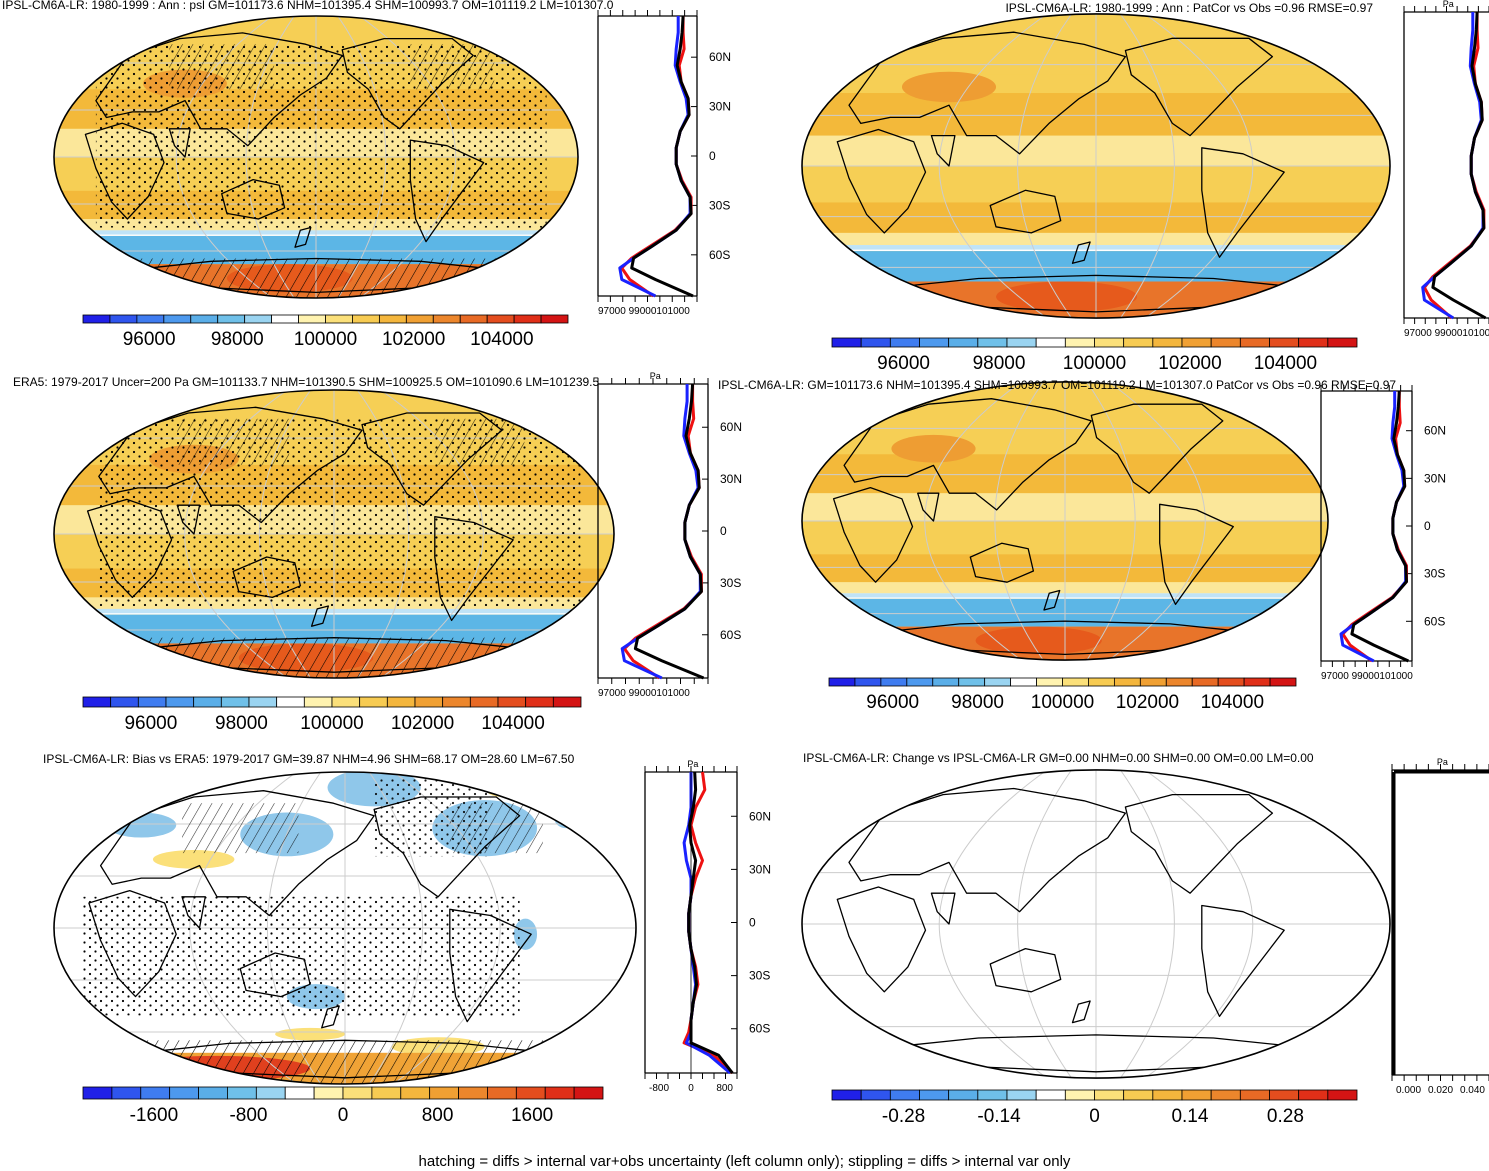  I want to click on zonal-profile: 60N 30N 0 30S 60S 97000 99000101000, so click(1383, 533).